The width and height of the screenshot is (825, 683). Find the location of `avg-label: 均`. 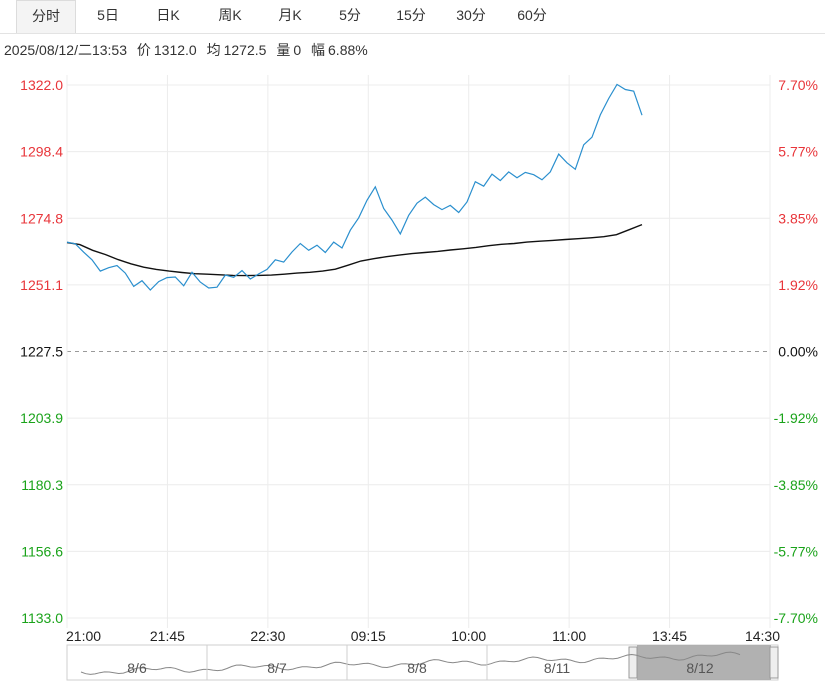

avg-label: 均 is located at coordinates (213, 50).